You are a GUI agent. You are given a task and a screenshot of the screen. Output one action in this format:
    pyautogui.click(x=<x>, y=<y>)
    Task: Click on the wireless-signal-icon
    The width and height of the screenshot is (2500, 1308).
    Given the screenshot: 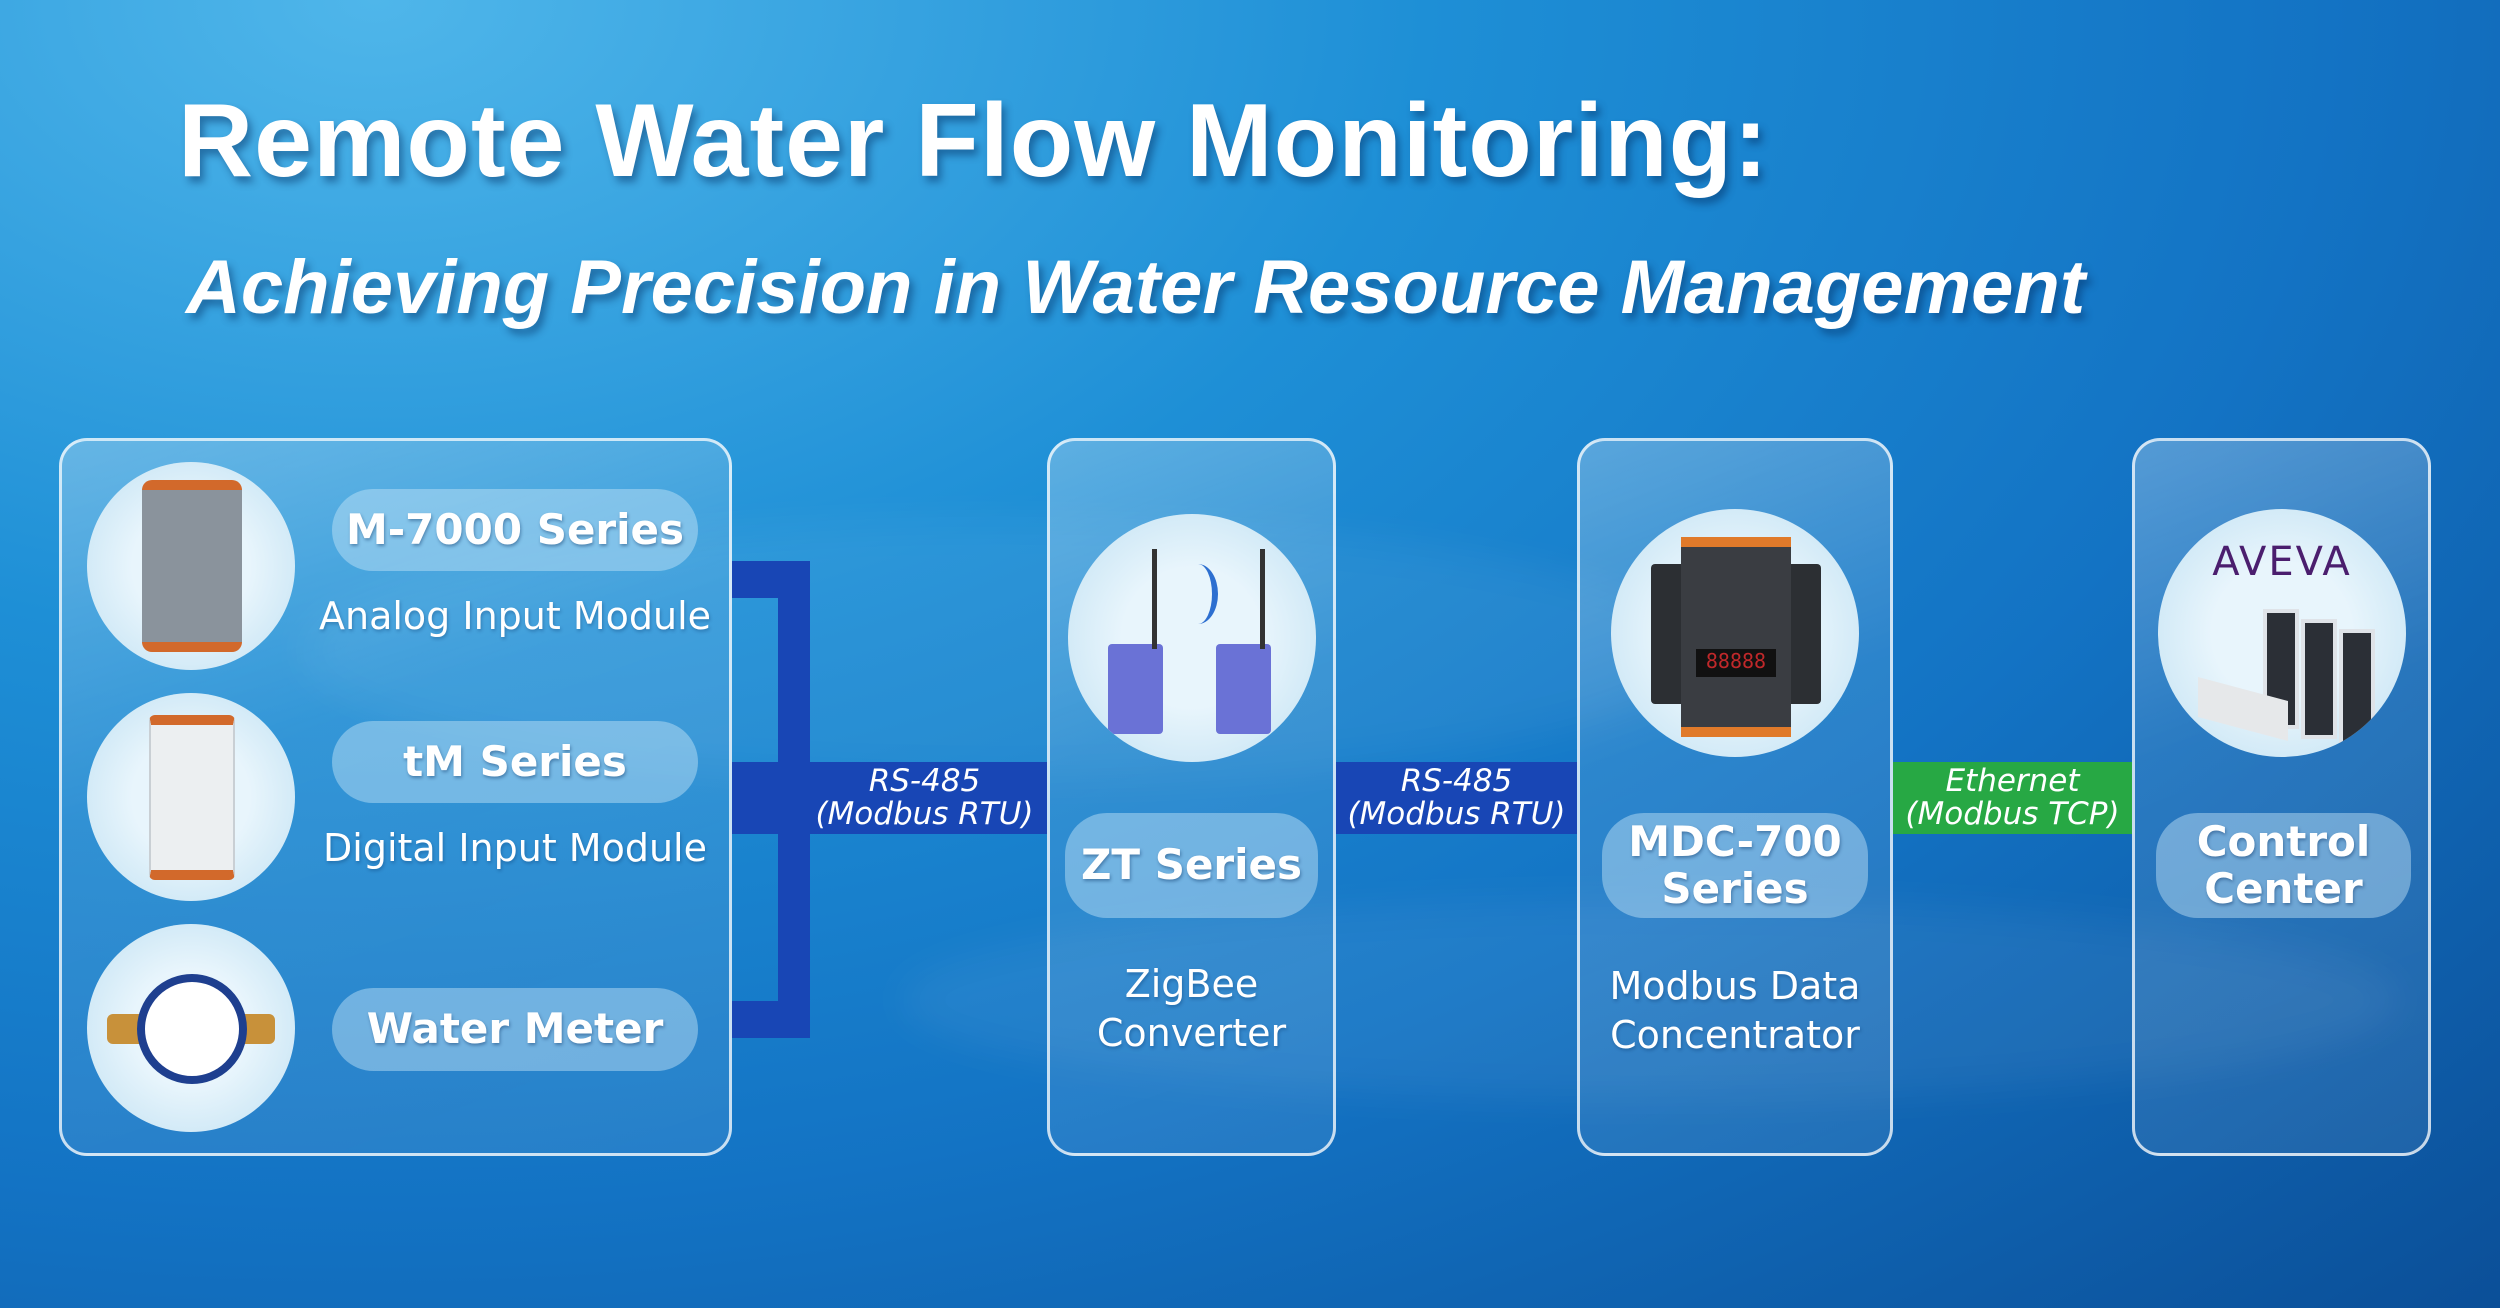 What is the action you would take?
    pyautogui.click(x=1198, y=594)
    